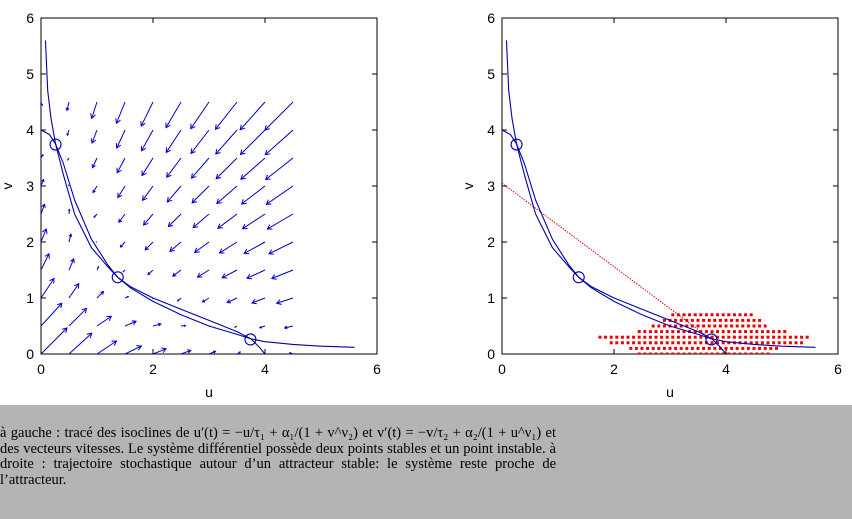 Image resolution: width=852 pixels, height=519 pixels. What do you see at coordinates (265, 369) in the screenshot?
I see `x-tick-label: 4` at bounding box center [265, 369].